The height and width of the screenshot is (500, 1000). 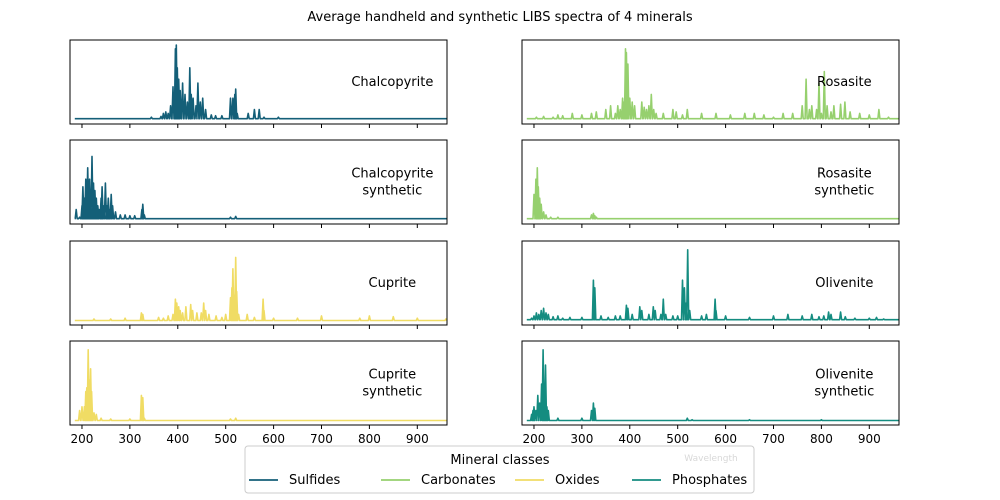 What do you see at coordinates (392, 82) in the screenshot?
I see `panel-label: Chalcopyrite` at bounding box center [392, 82].